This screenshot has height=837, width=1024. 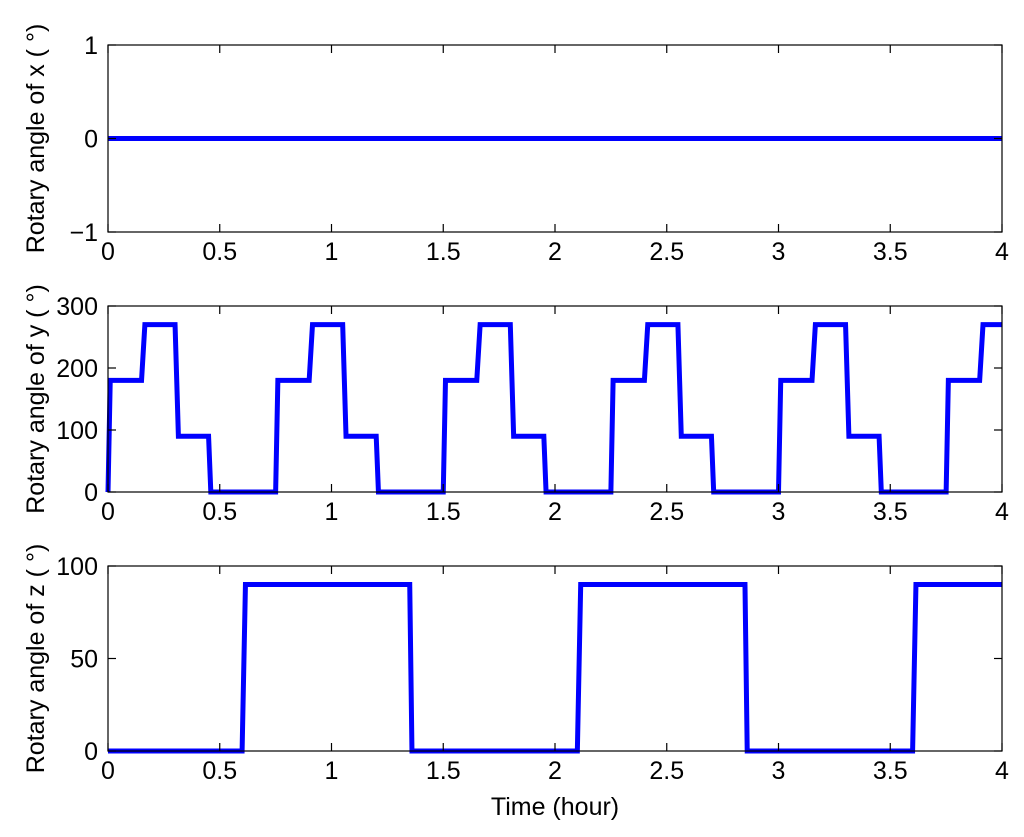 What do you see at coordinates (36, 139) in the screenshot?
I see `y-axis-label: Rotary angle of x ( °)` at bounding box center [36, 139].